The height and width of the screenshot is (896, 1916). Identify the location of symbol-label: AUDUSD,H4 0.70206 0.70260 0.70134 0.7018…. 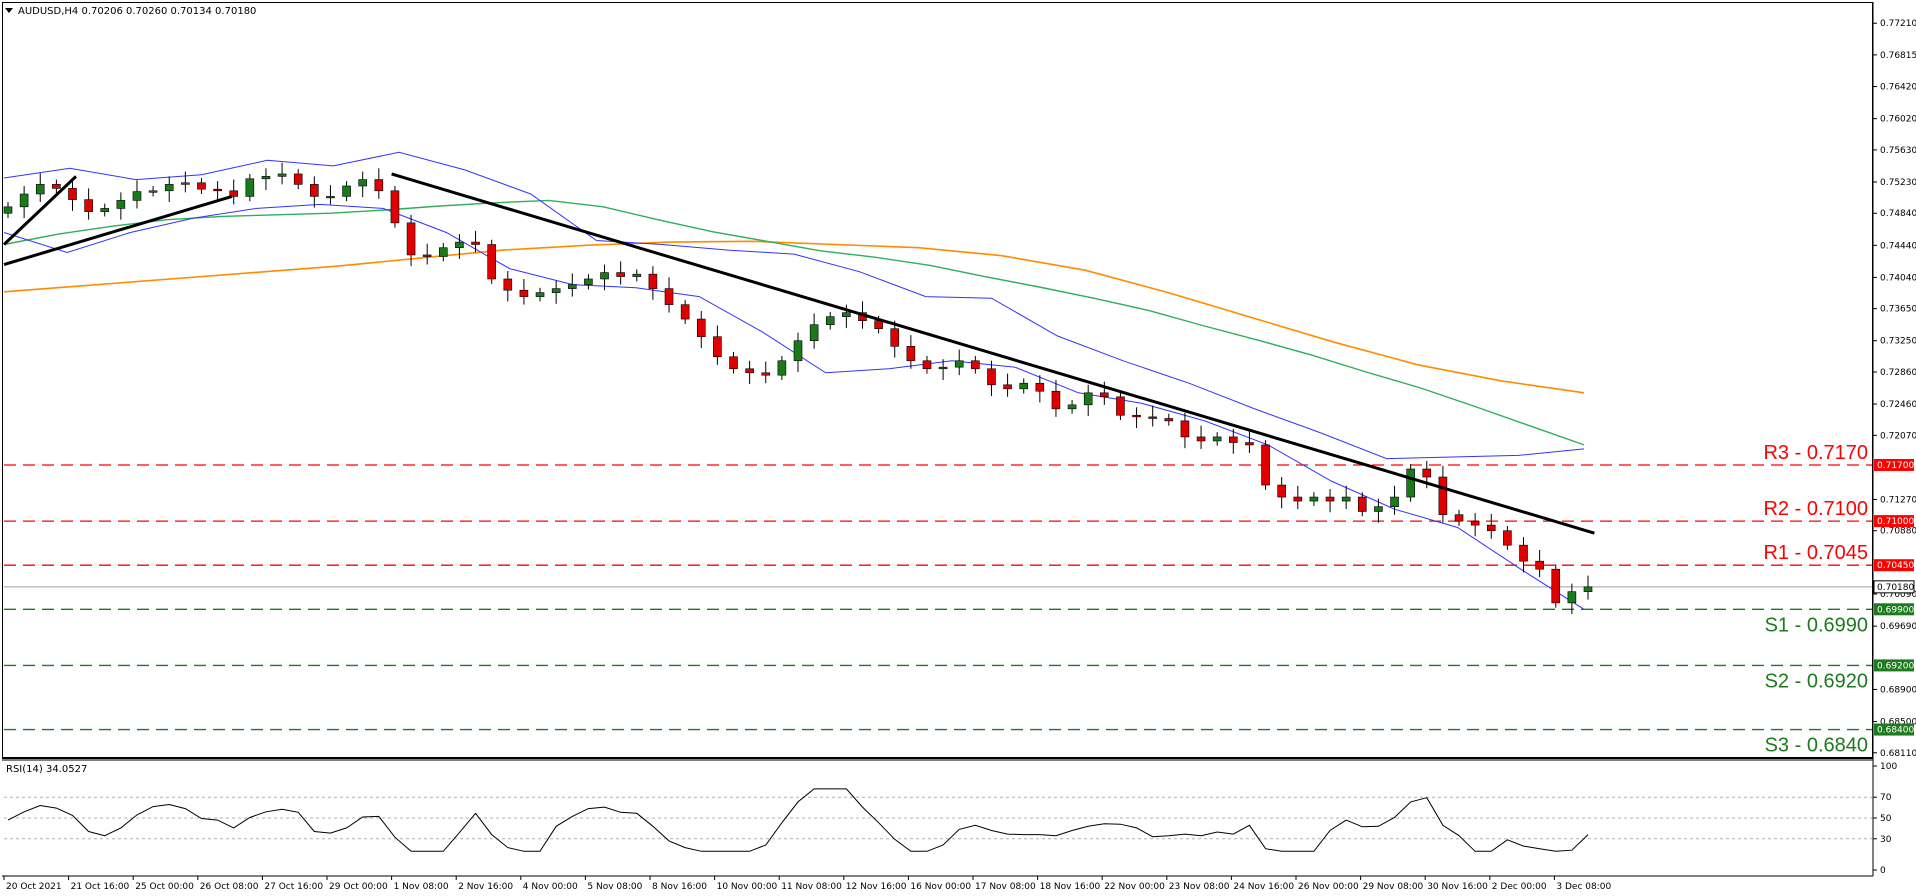
(137, 11).